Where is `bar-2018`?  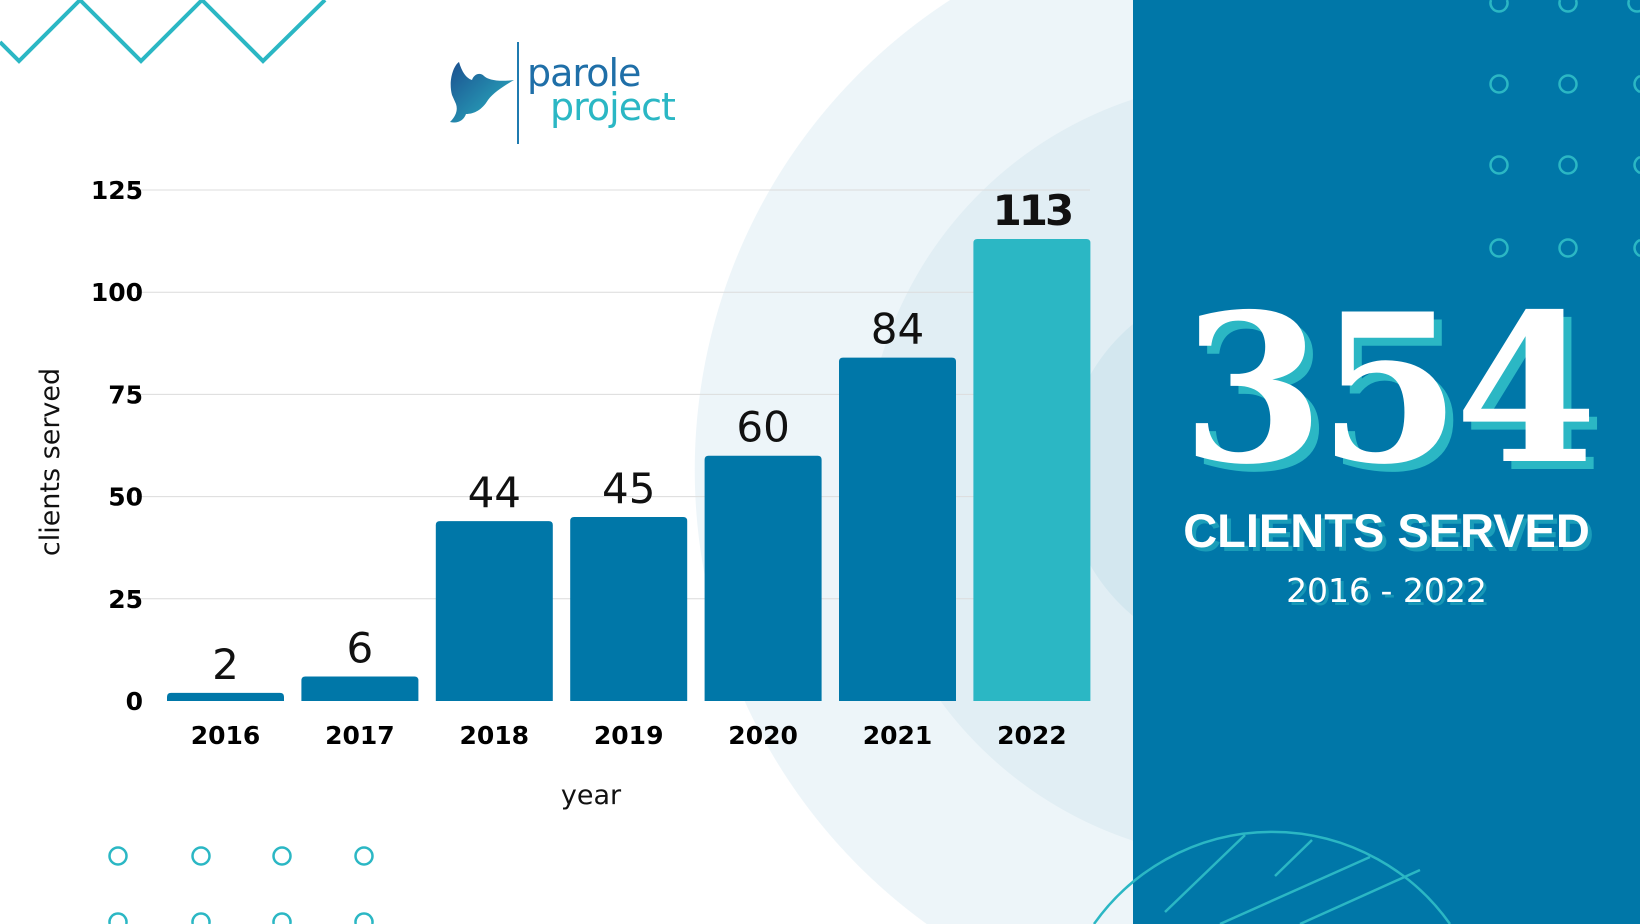 bar-2018 is located at coordinates (494, 611).